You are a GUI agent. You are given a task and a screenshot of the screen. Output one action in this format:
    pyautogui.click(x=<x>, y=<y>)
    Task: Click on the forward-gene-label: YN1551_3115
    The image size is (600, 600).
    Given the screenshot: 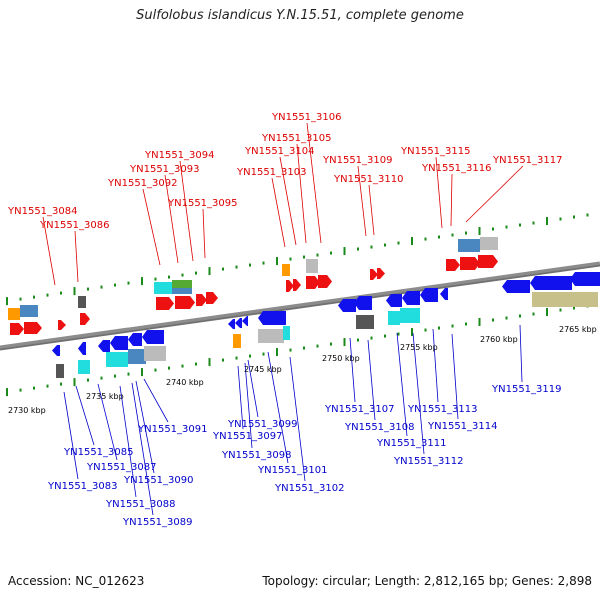 What is the action you would take?
    pyautogui.click(x=435, y=151)
    